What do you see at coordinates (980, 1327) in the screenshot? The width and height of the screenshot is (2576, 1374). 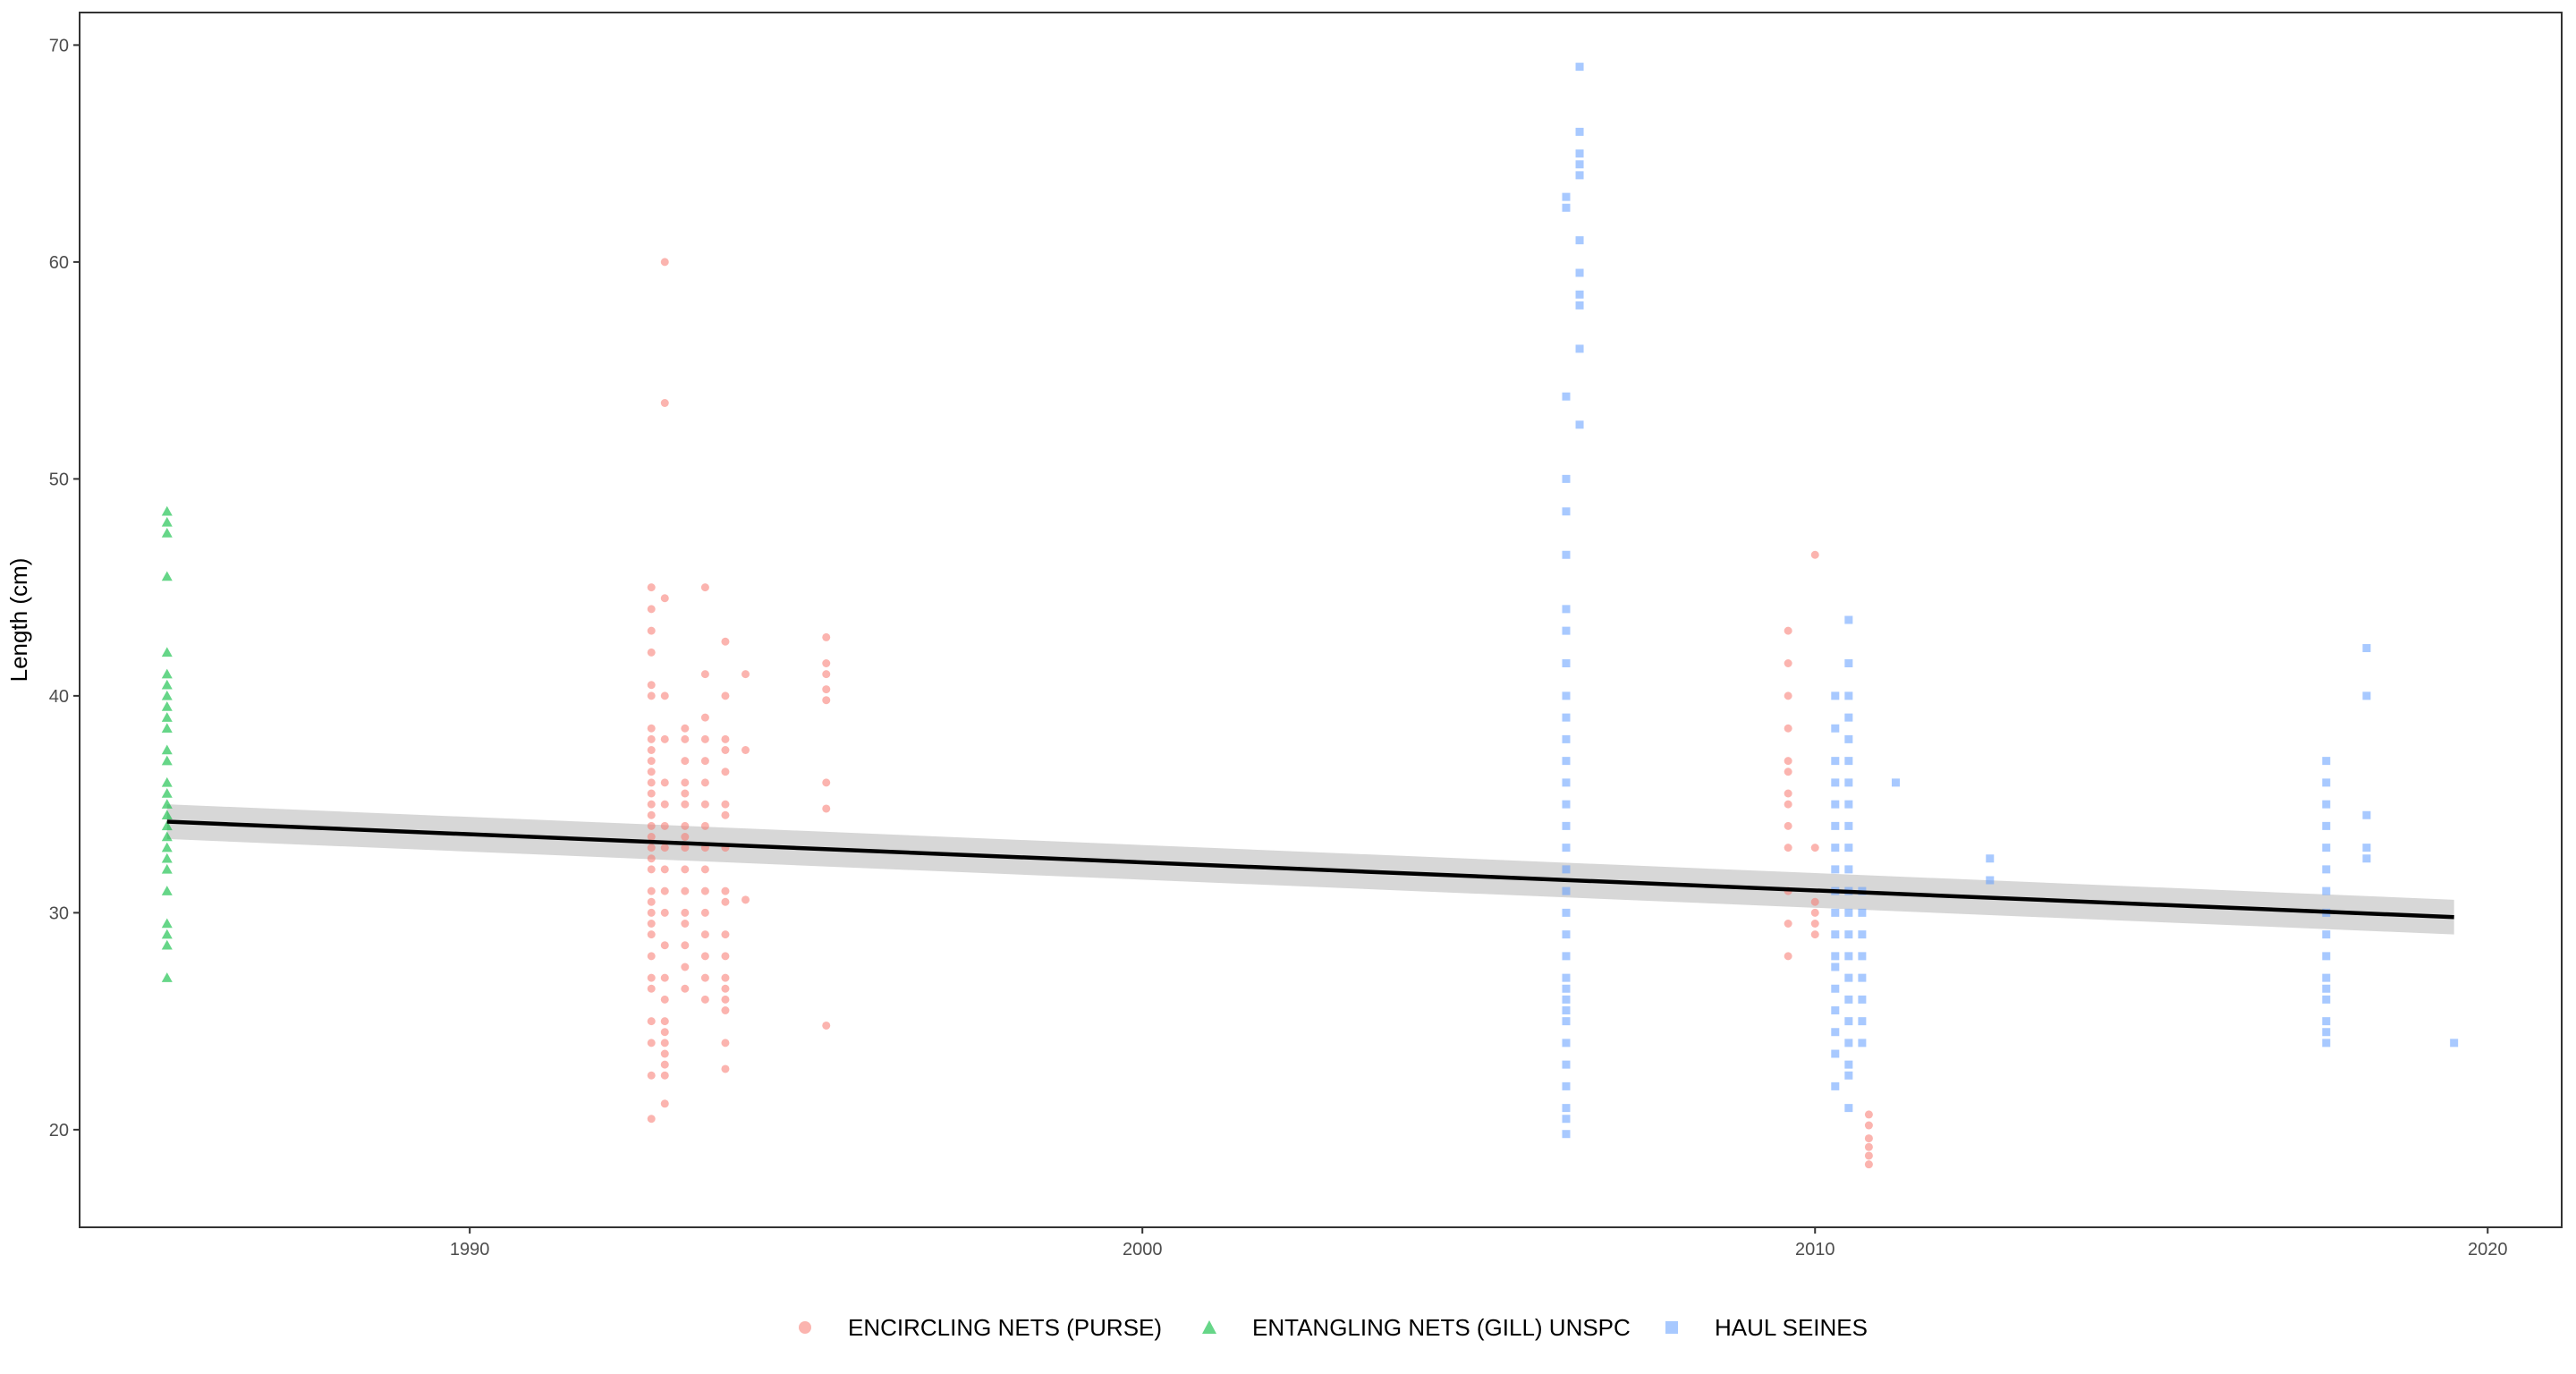 I see `legend-item: ENCIRCLING NETS (PURSE)` at bounding box center [980, 1327].